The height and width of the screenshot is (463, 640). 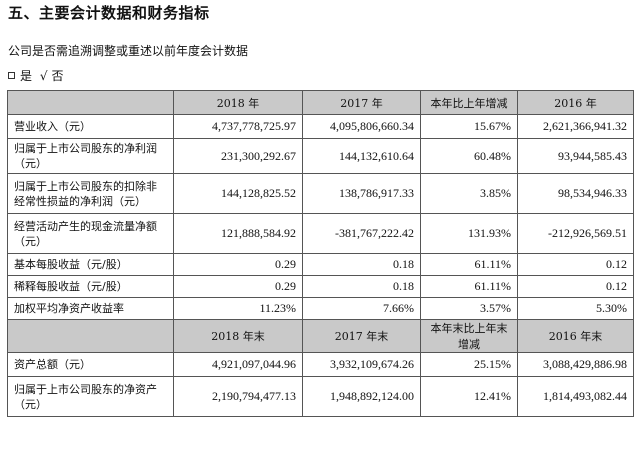 I want to click on section-heading: 五、主要会计数据和财务指标, so click(x=109, y=13).